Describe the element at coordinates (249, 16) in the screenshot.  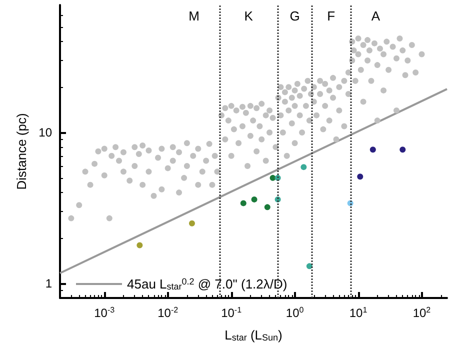
I see `annotation: K` at that location.